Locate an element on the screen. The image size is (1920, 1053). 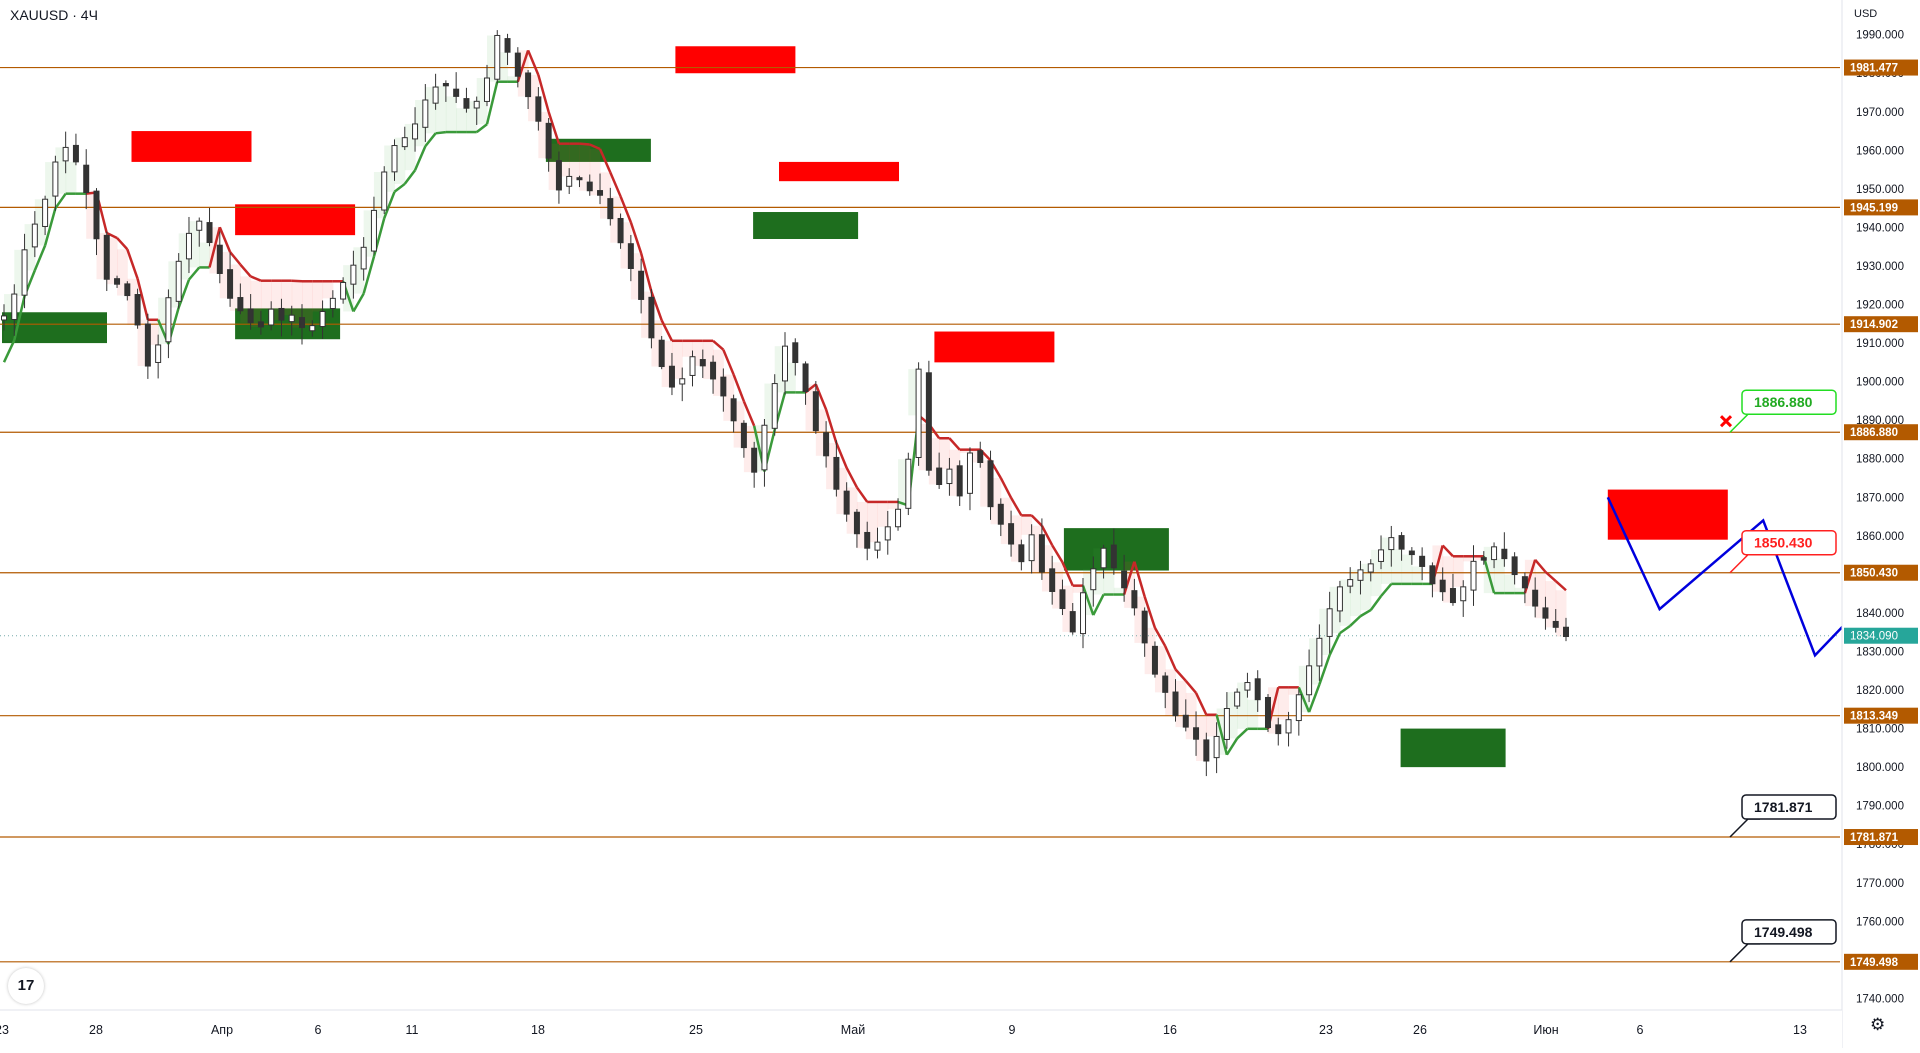
tradingview-logo: 17 is located at coordinates (26, 986).